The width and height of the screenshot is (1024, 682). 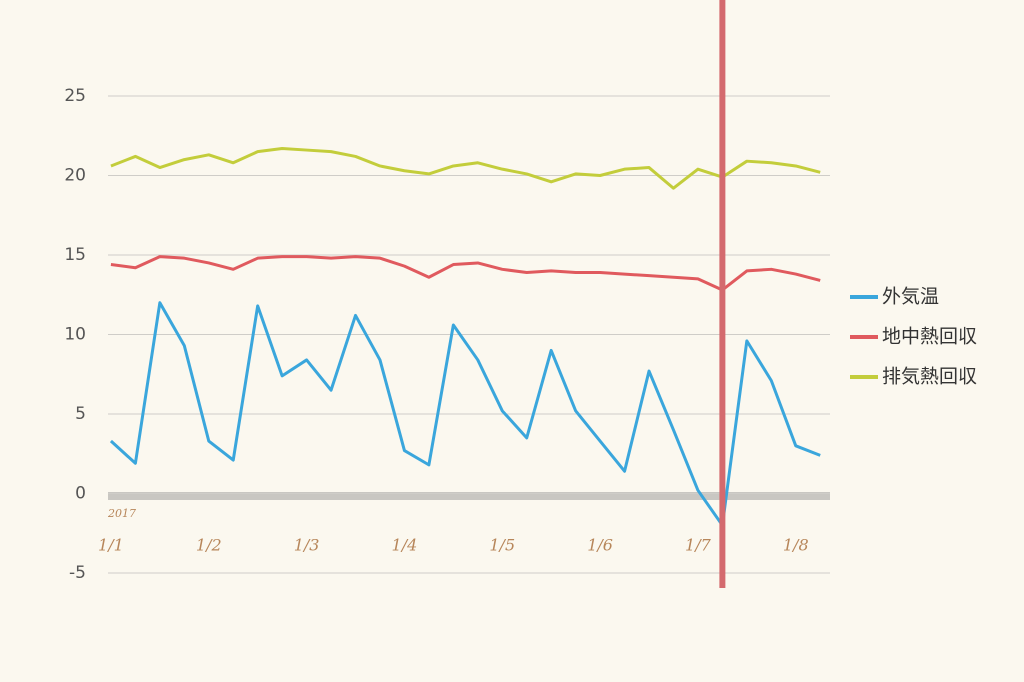 What do you see at coordinates (929, 377) in the screenshot?
I see `legend-label: 排気熱回収` at bounding box center [929, 377].